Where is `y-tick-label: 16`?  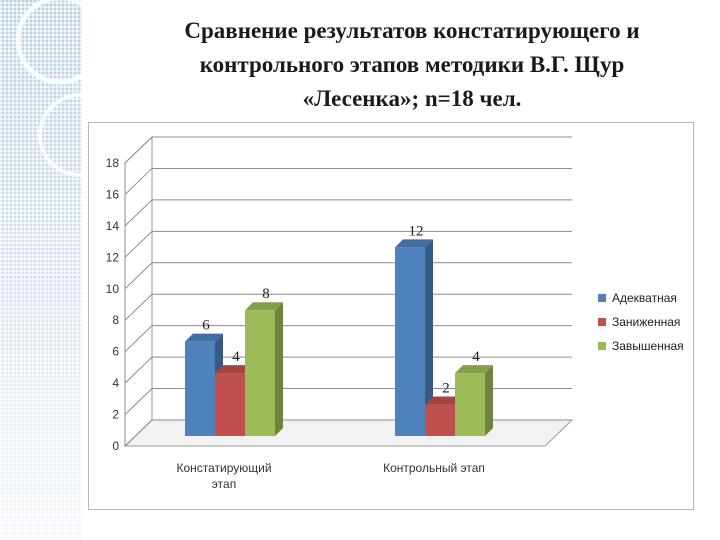
y-tick-label: 16 is located at coordinates (113, 194).